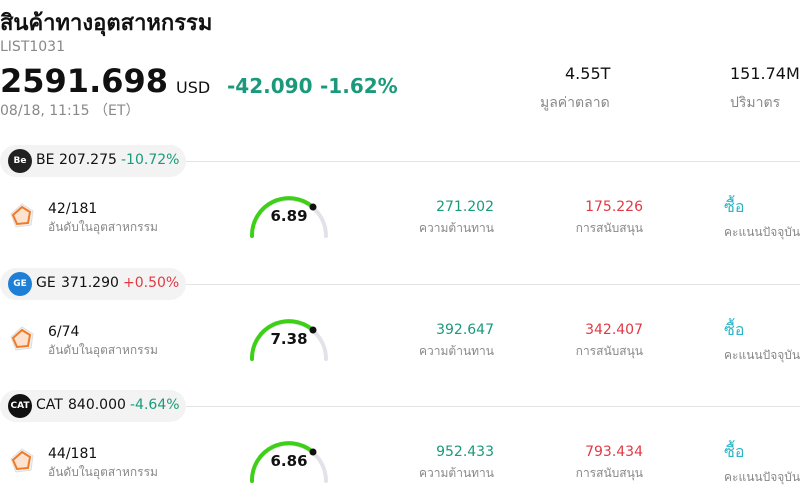 The height and width of the screenshot is (499, 800). I want to click on score: 6.86, so click(289, 461).